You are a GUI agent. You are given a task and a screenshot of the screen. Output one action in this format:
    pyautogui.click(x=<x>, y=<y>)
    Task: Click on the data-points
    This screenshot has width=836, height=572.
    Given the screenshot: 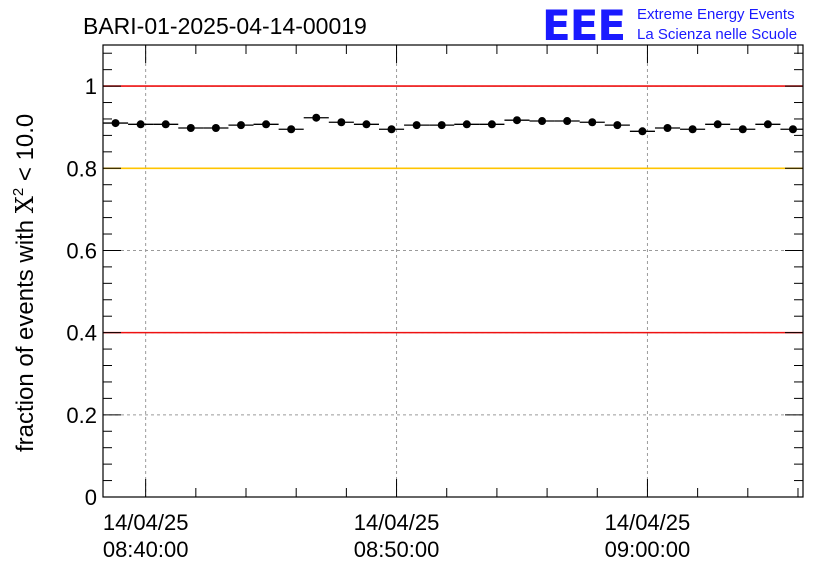 What is the action you would take?
    pyautogui.click(x=453, y=124)
    